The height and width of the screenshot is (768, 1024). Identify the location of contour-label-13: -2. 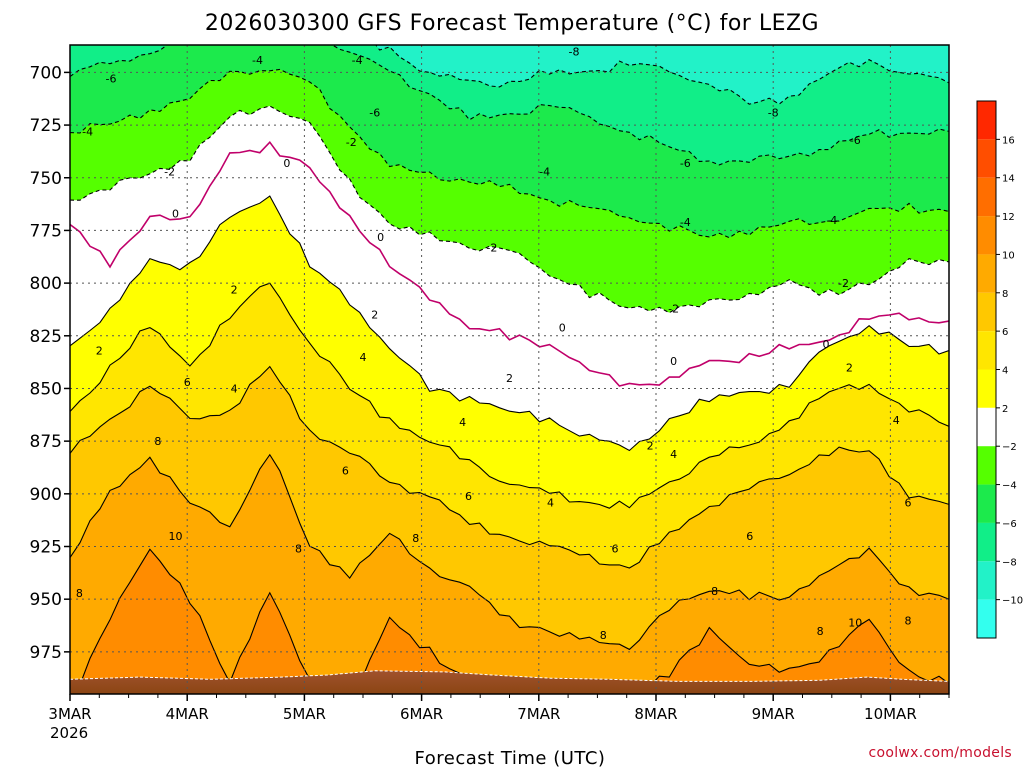
(351, 142).